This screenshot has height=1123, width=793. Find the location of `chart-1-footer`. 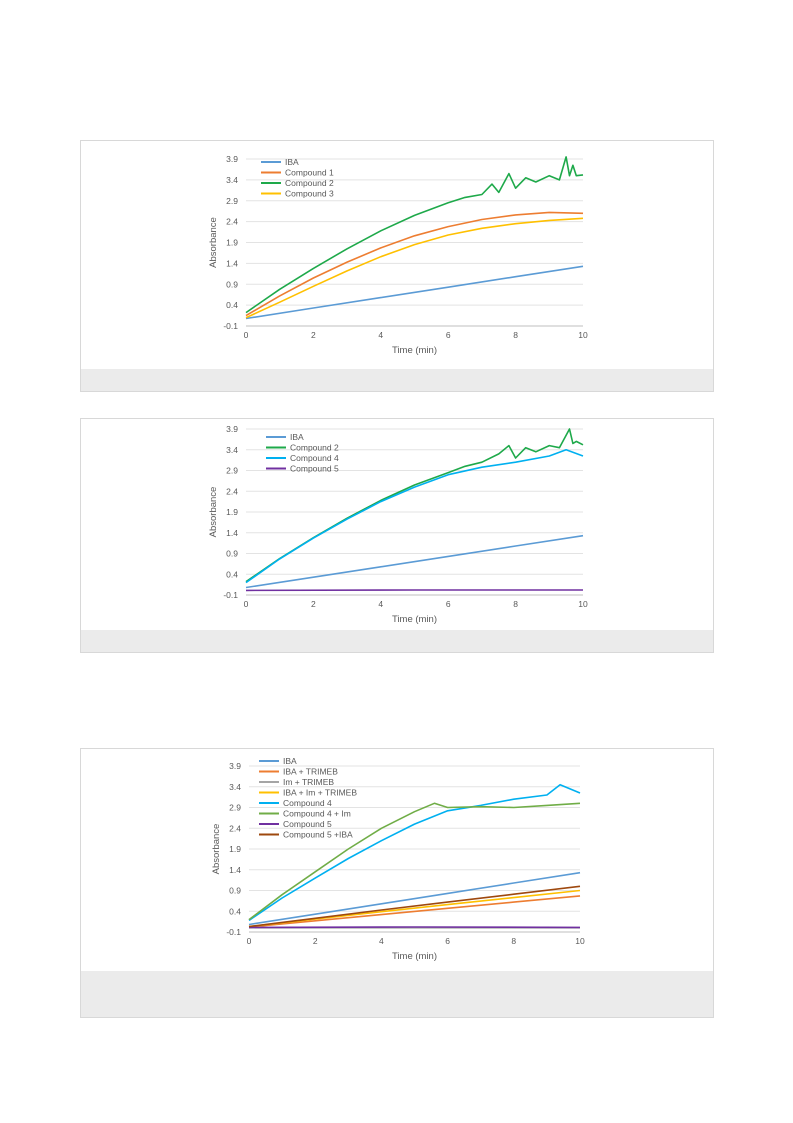

chart-1-footer is located at coordinates (397, 380).